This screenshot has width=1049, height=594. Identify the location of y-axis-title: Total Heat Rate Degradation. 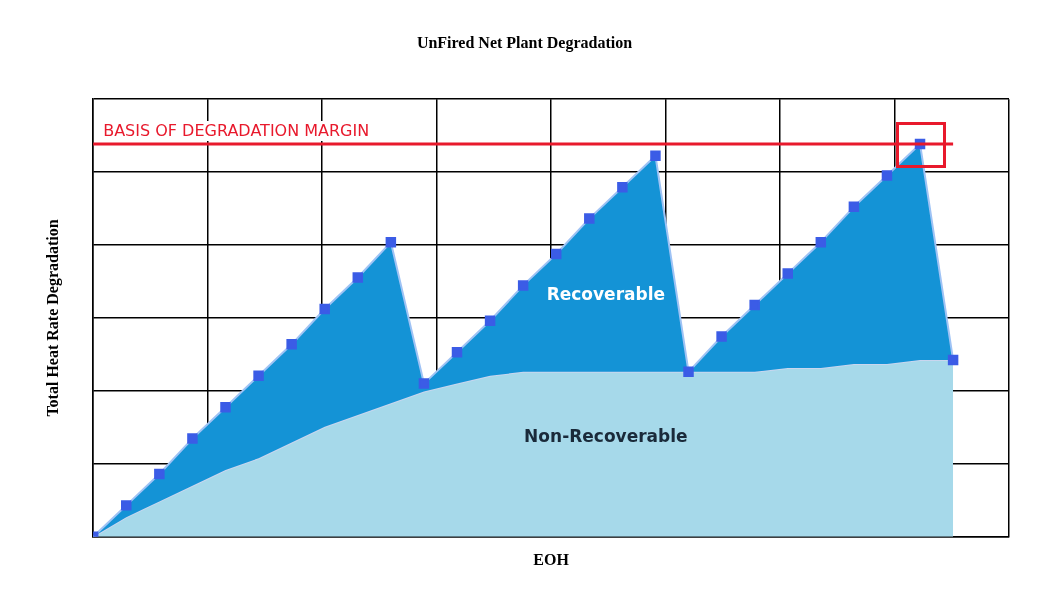
(52, 318).